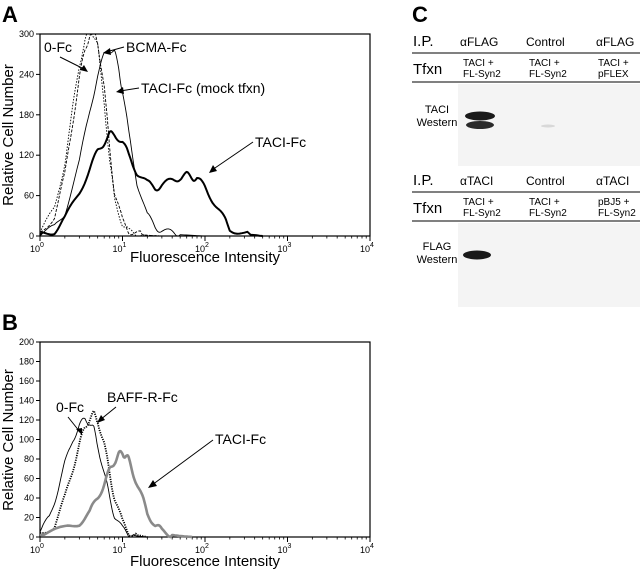 The image size is (640, 578). What do you see at coordinates (73, 63) in the screenshot?
I see `arrow-a-0fc` at bounding box center [73, 63].